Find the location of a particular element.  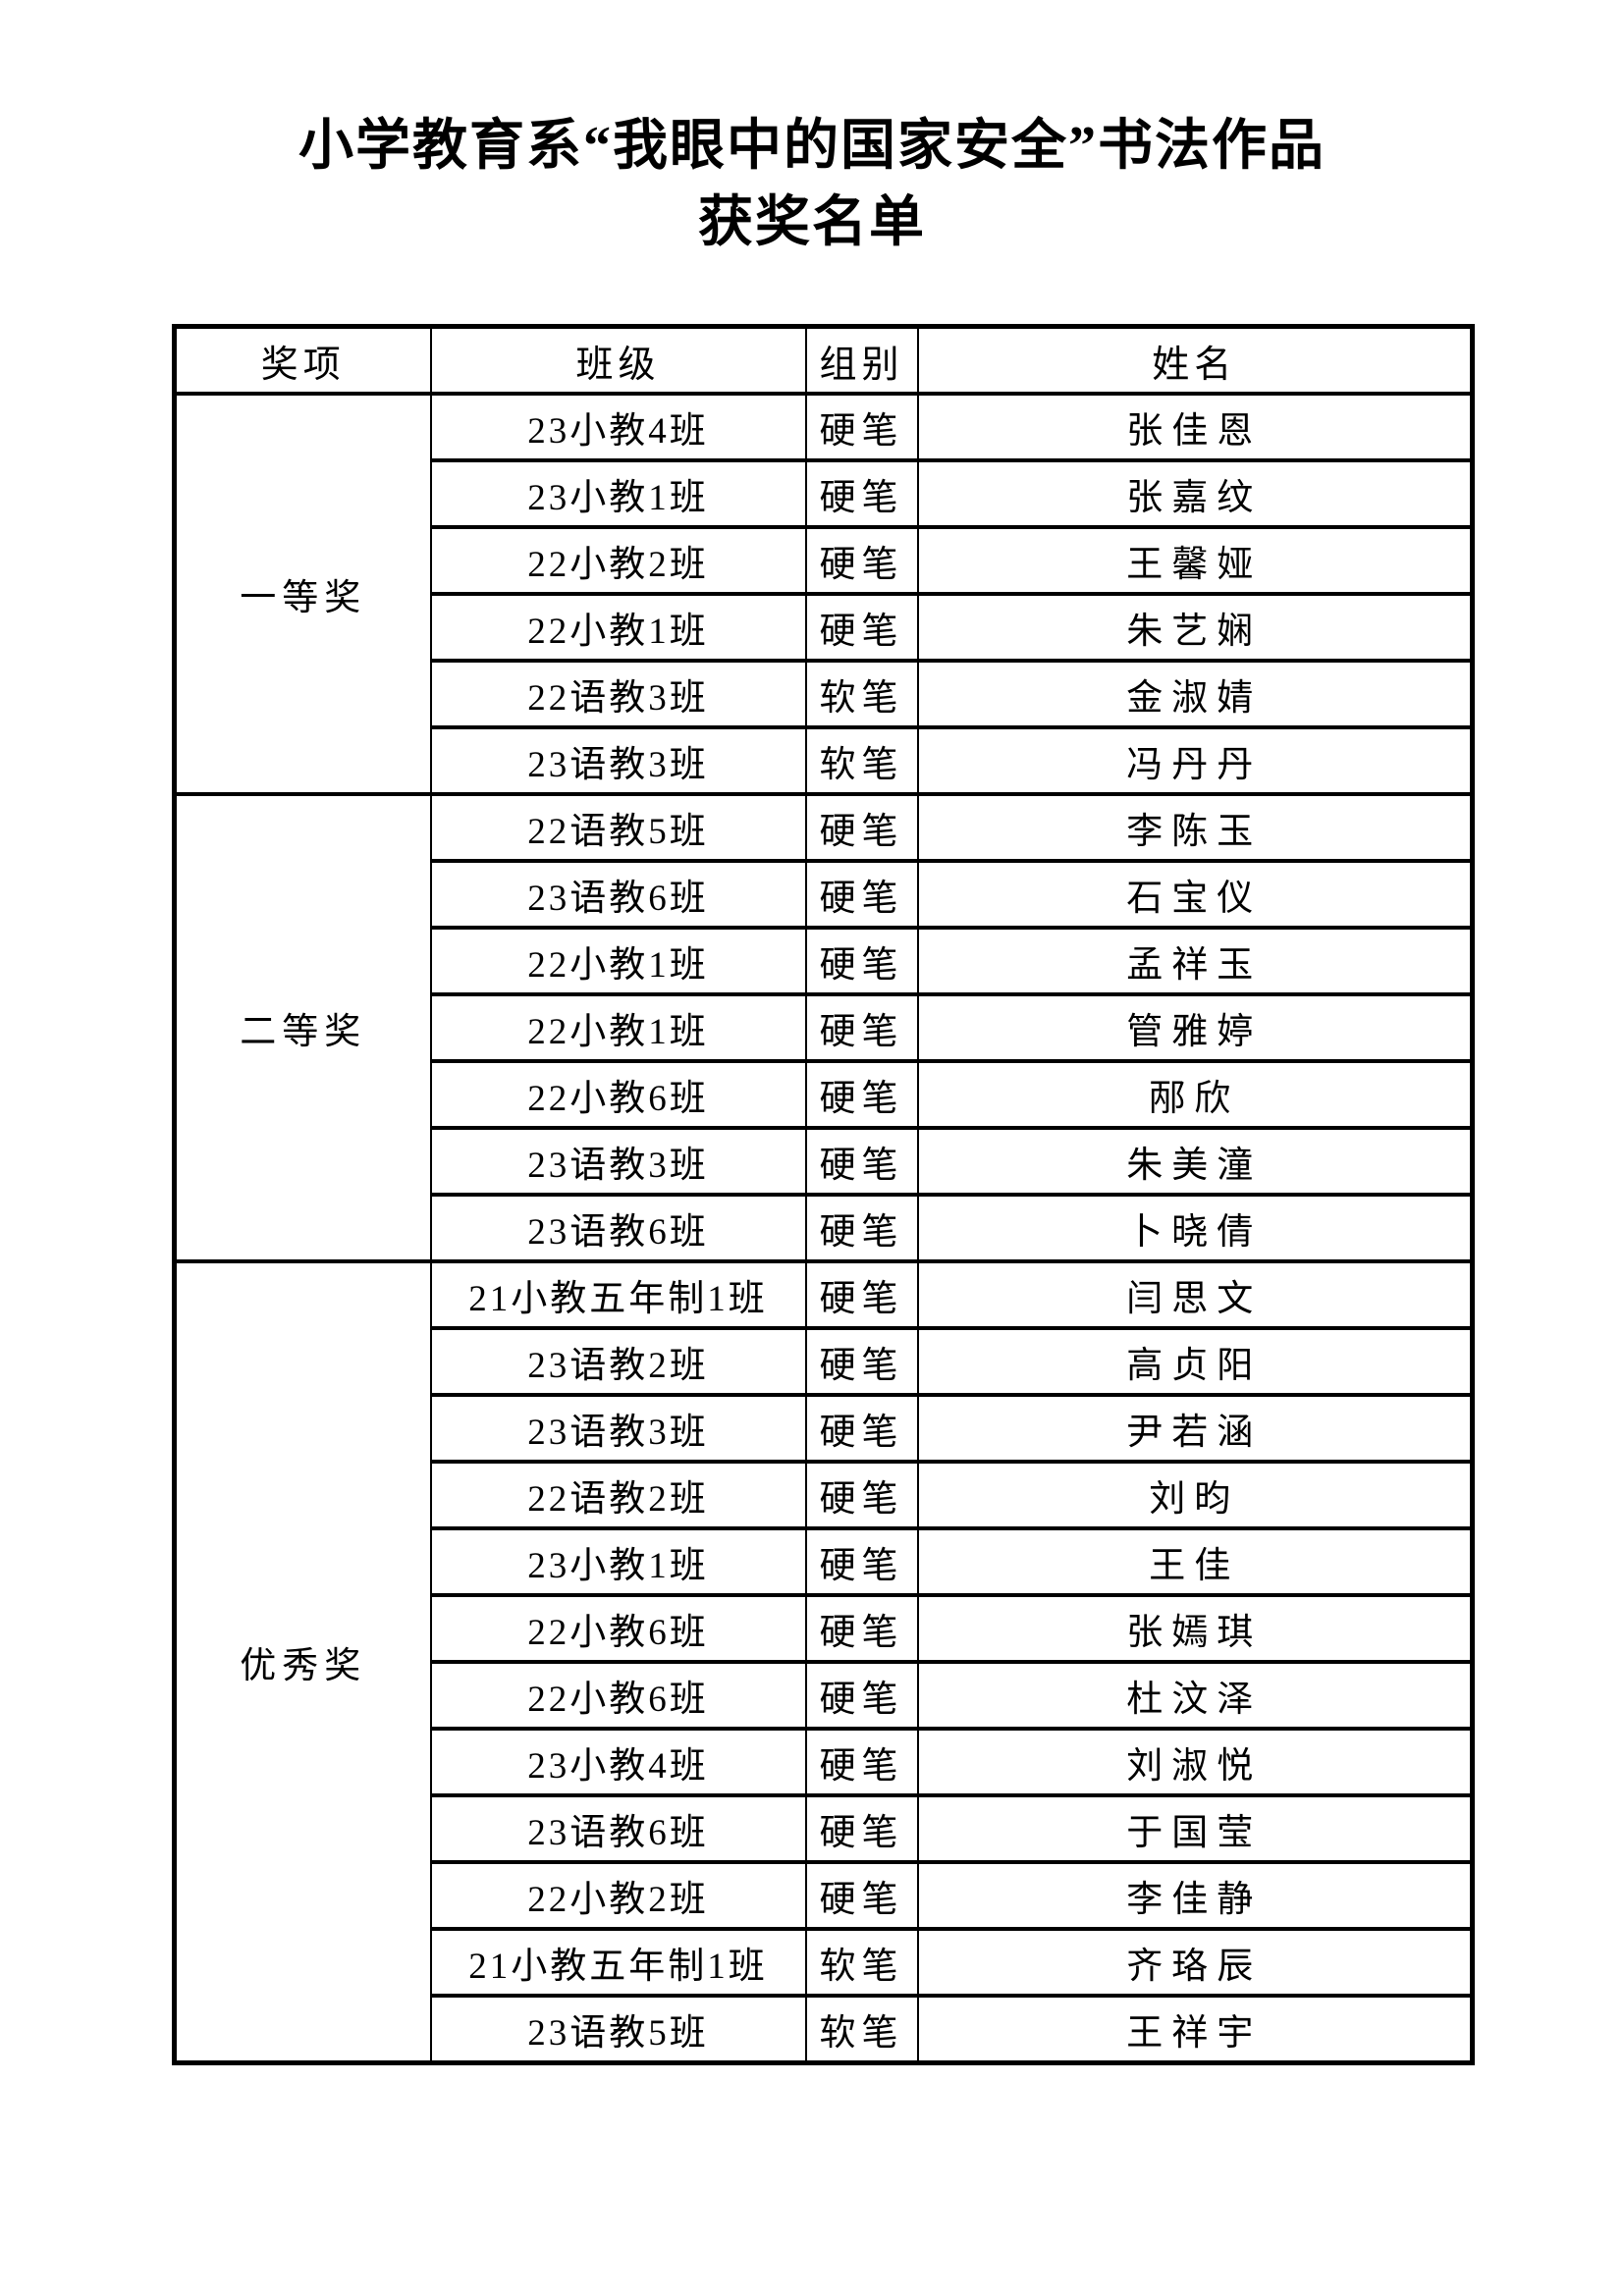

table-row: 23语教6班 硬笔 于国莹 is located at coordinates (824, 1829).